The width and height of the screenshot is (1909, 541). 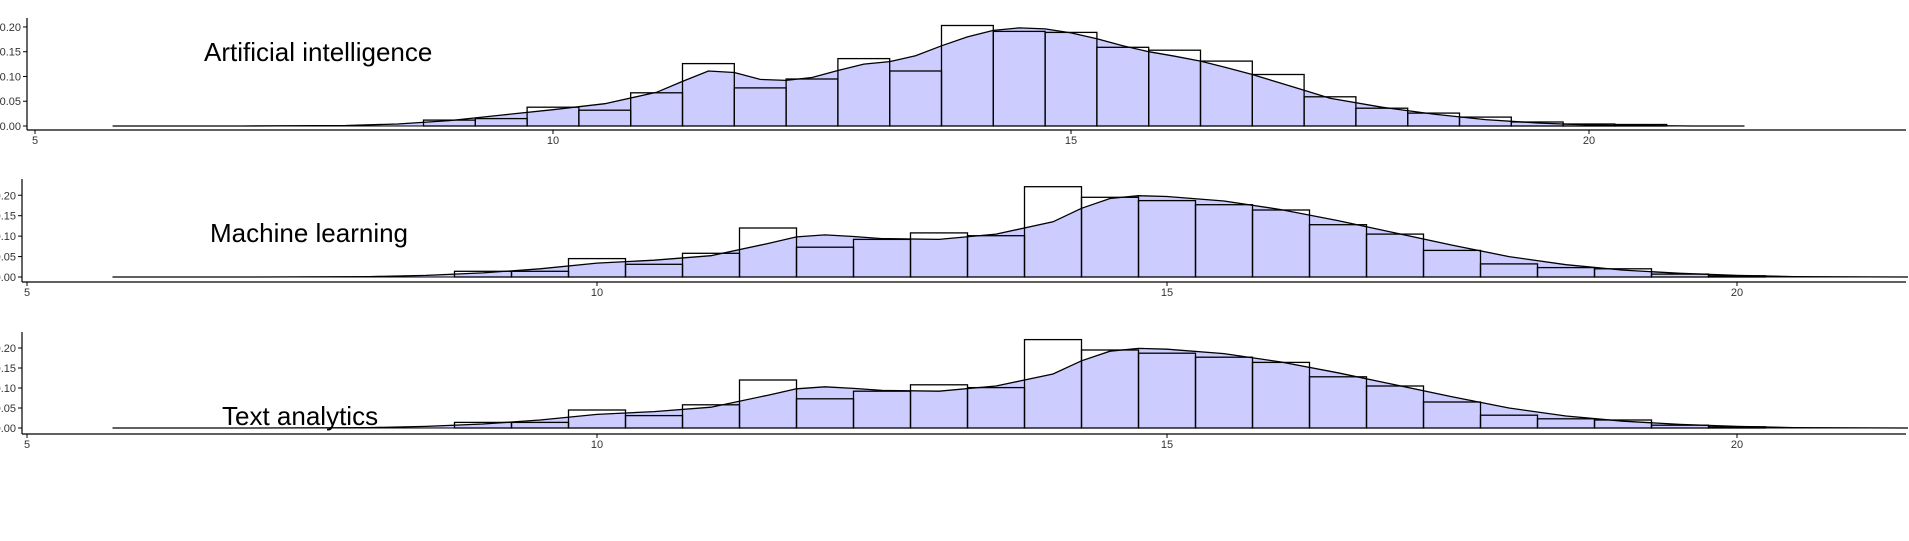 What do you see at coordinates (318, 52) in the screenshot?
I see `panel-title: Artificial intelligence` at bounding box center [318, 52].